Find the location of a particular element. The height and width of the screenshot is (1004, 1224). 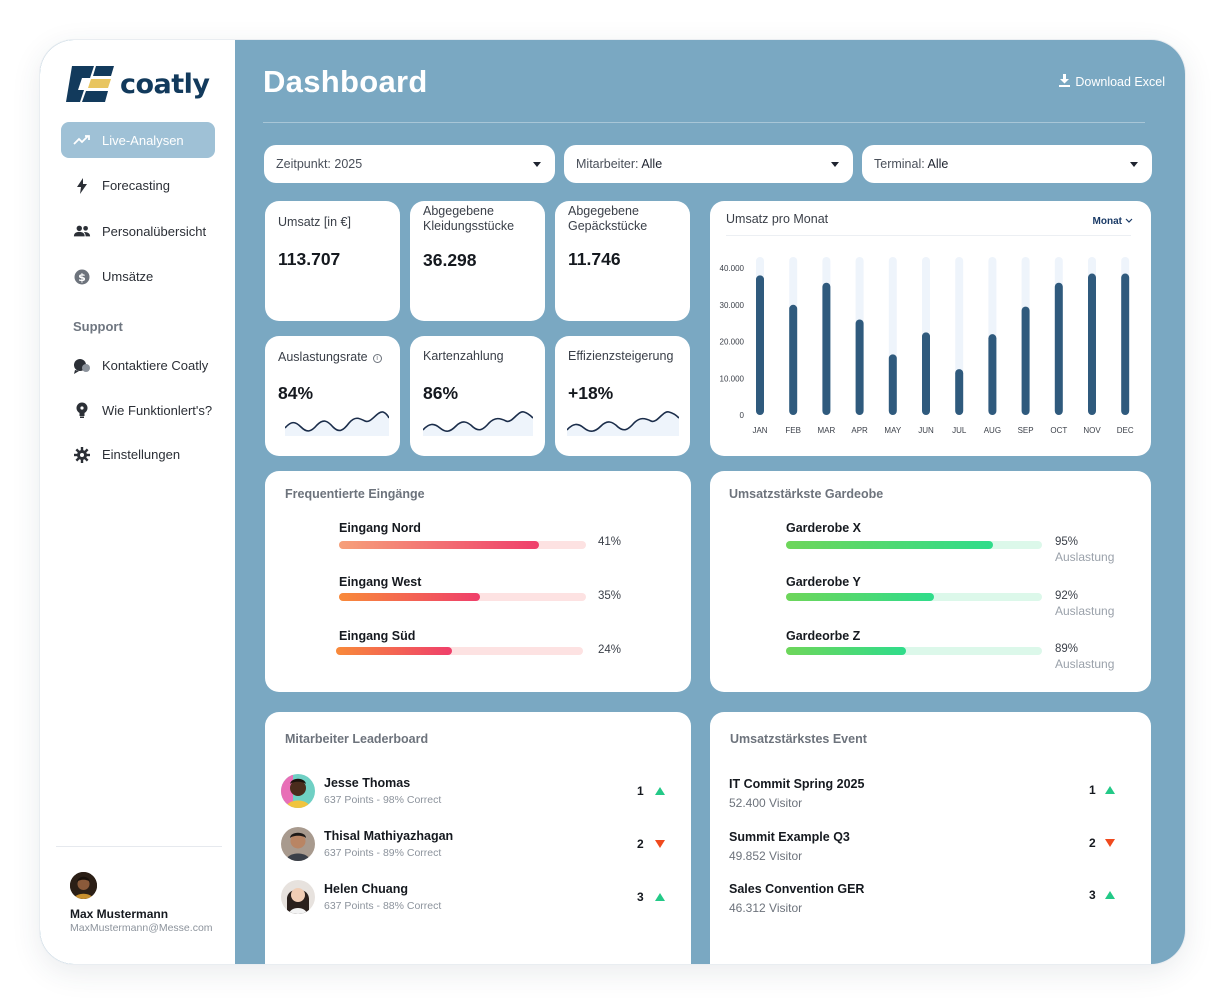

leaderboard-row: Jesse Thomas 637 Points - 98% Correct 1 is located at coordinates (476, 792).